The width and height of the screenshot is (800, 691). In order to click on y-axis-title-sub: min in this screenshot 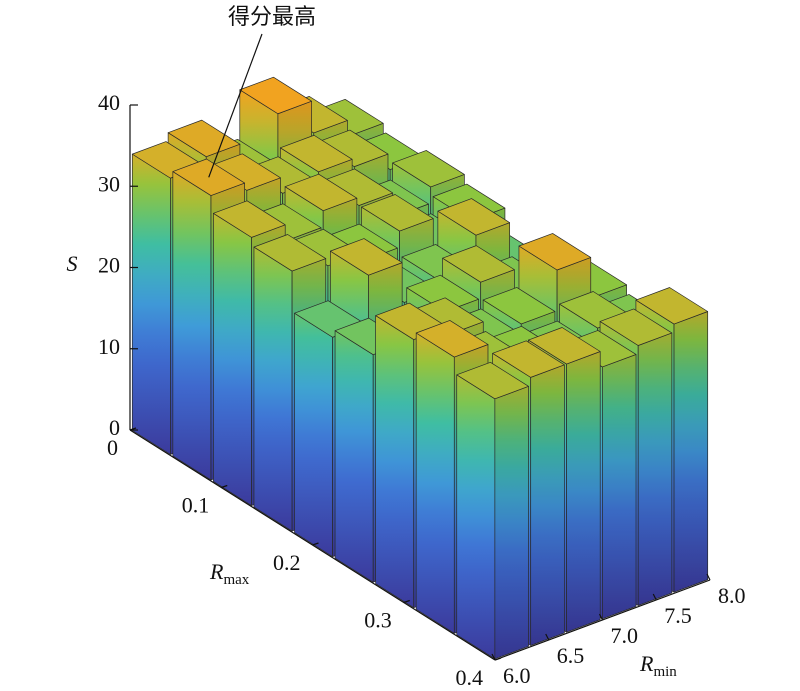, I will do `click(665, 672)`.